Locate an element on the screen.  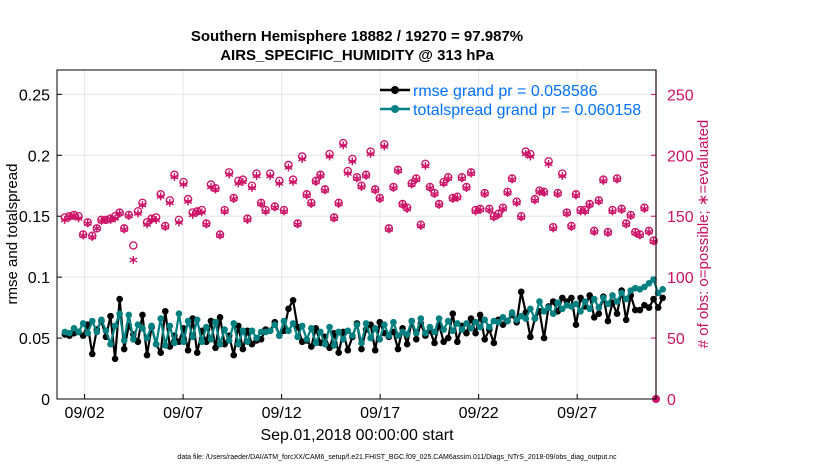
y-right-tick-label: 200 is located at coordinates (680, 156).